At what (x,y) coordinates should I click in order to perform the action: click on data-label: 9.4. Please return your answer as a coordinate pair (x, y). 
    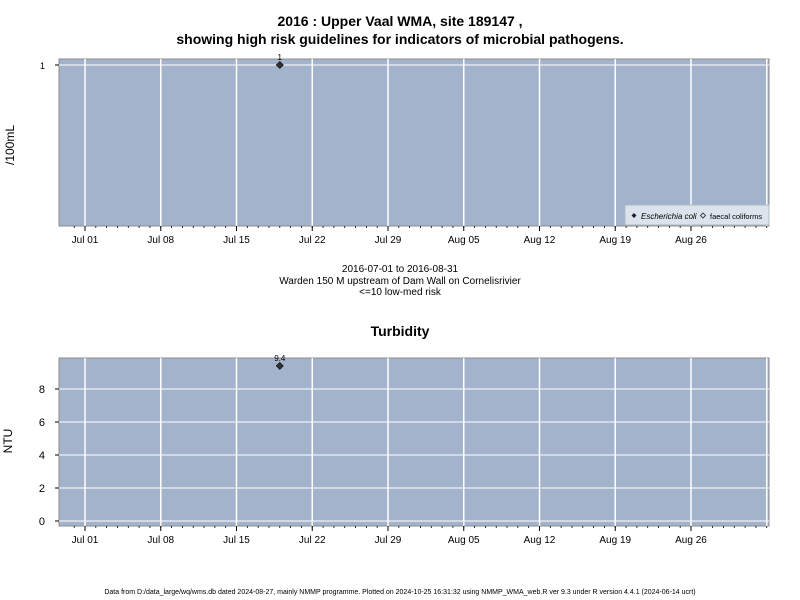
    Looking at the image, I should click on (280, 358).